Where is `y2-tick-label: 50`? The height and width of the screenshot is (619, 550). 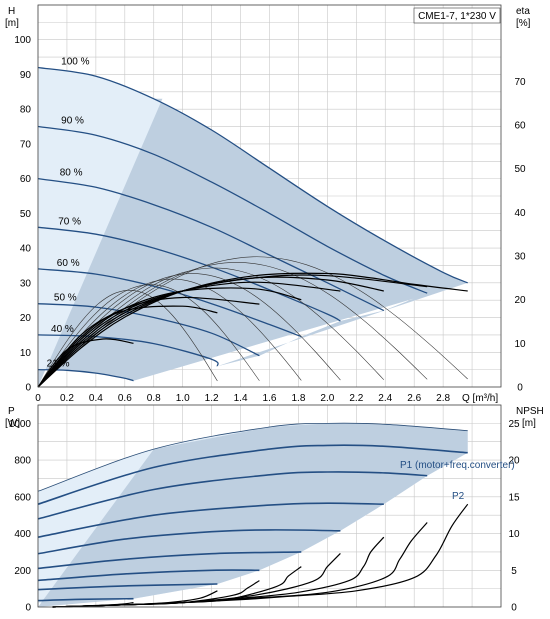 y2-tick-label: 50 is located at coordinates (520, 169).